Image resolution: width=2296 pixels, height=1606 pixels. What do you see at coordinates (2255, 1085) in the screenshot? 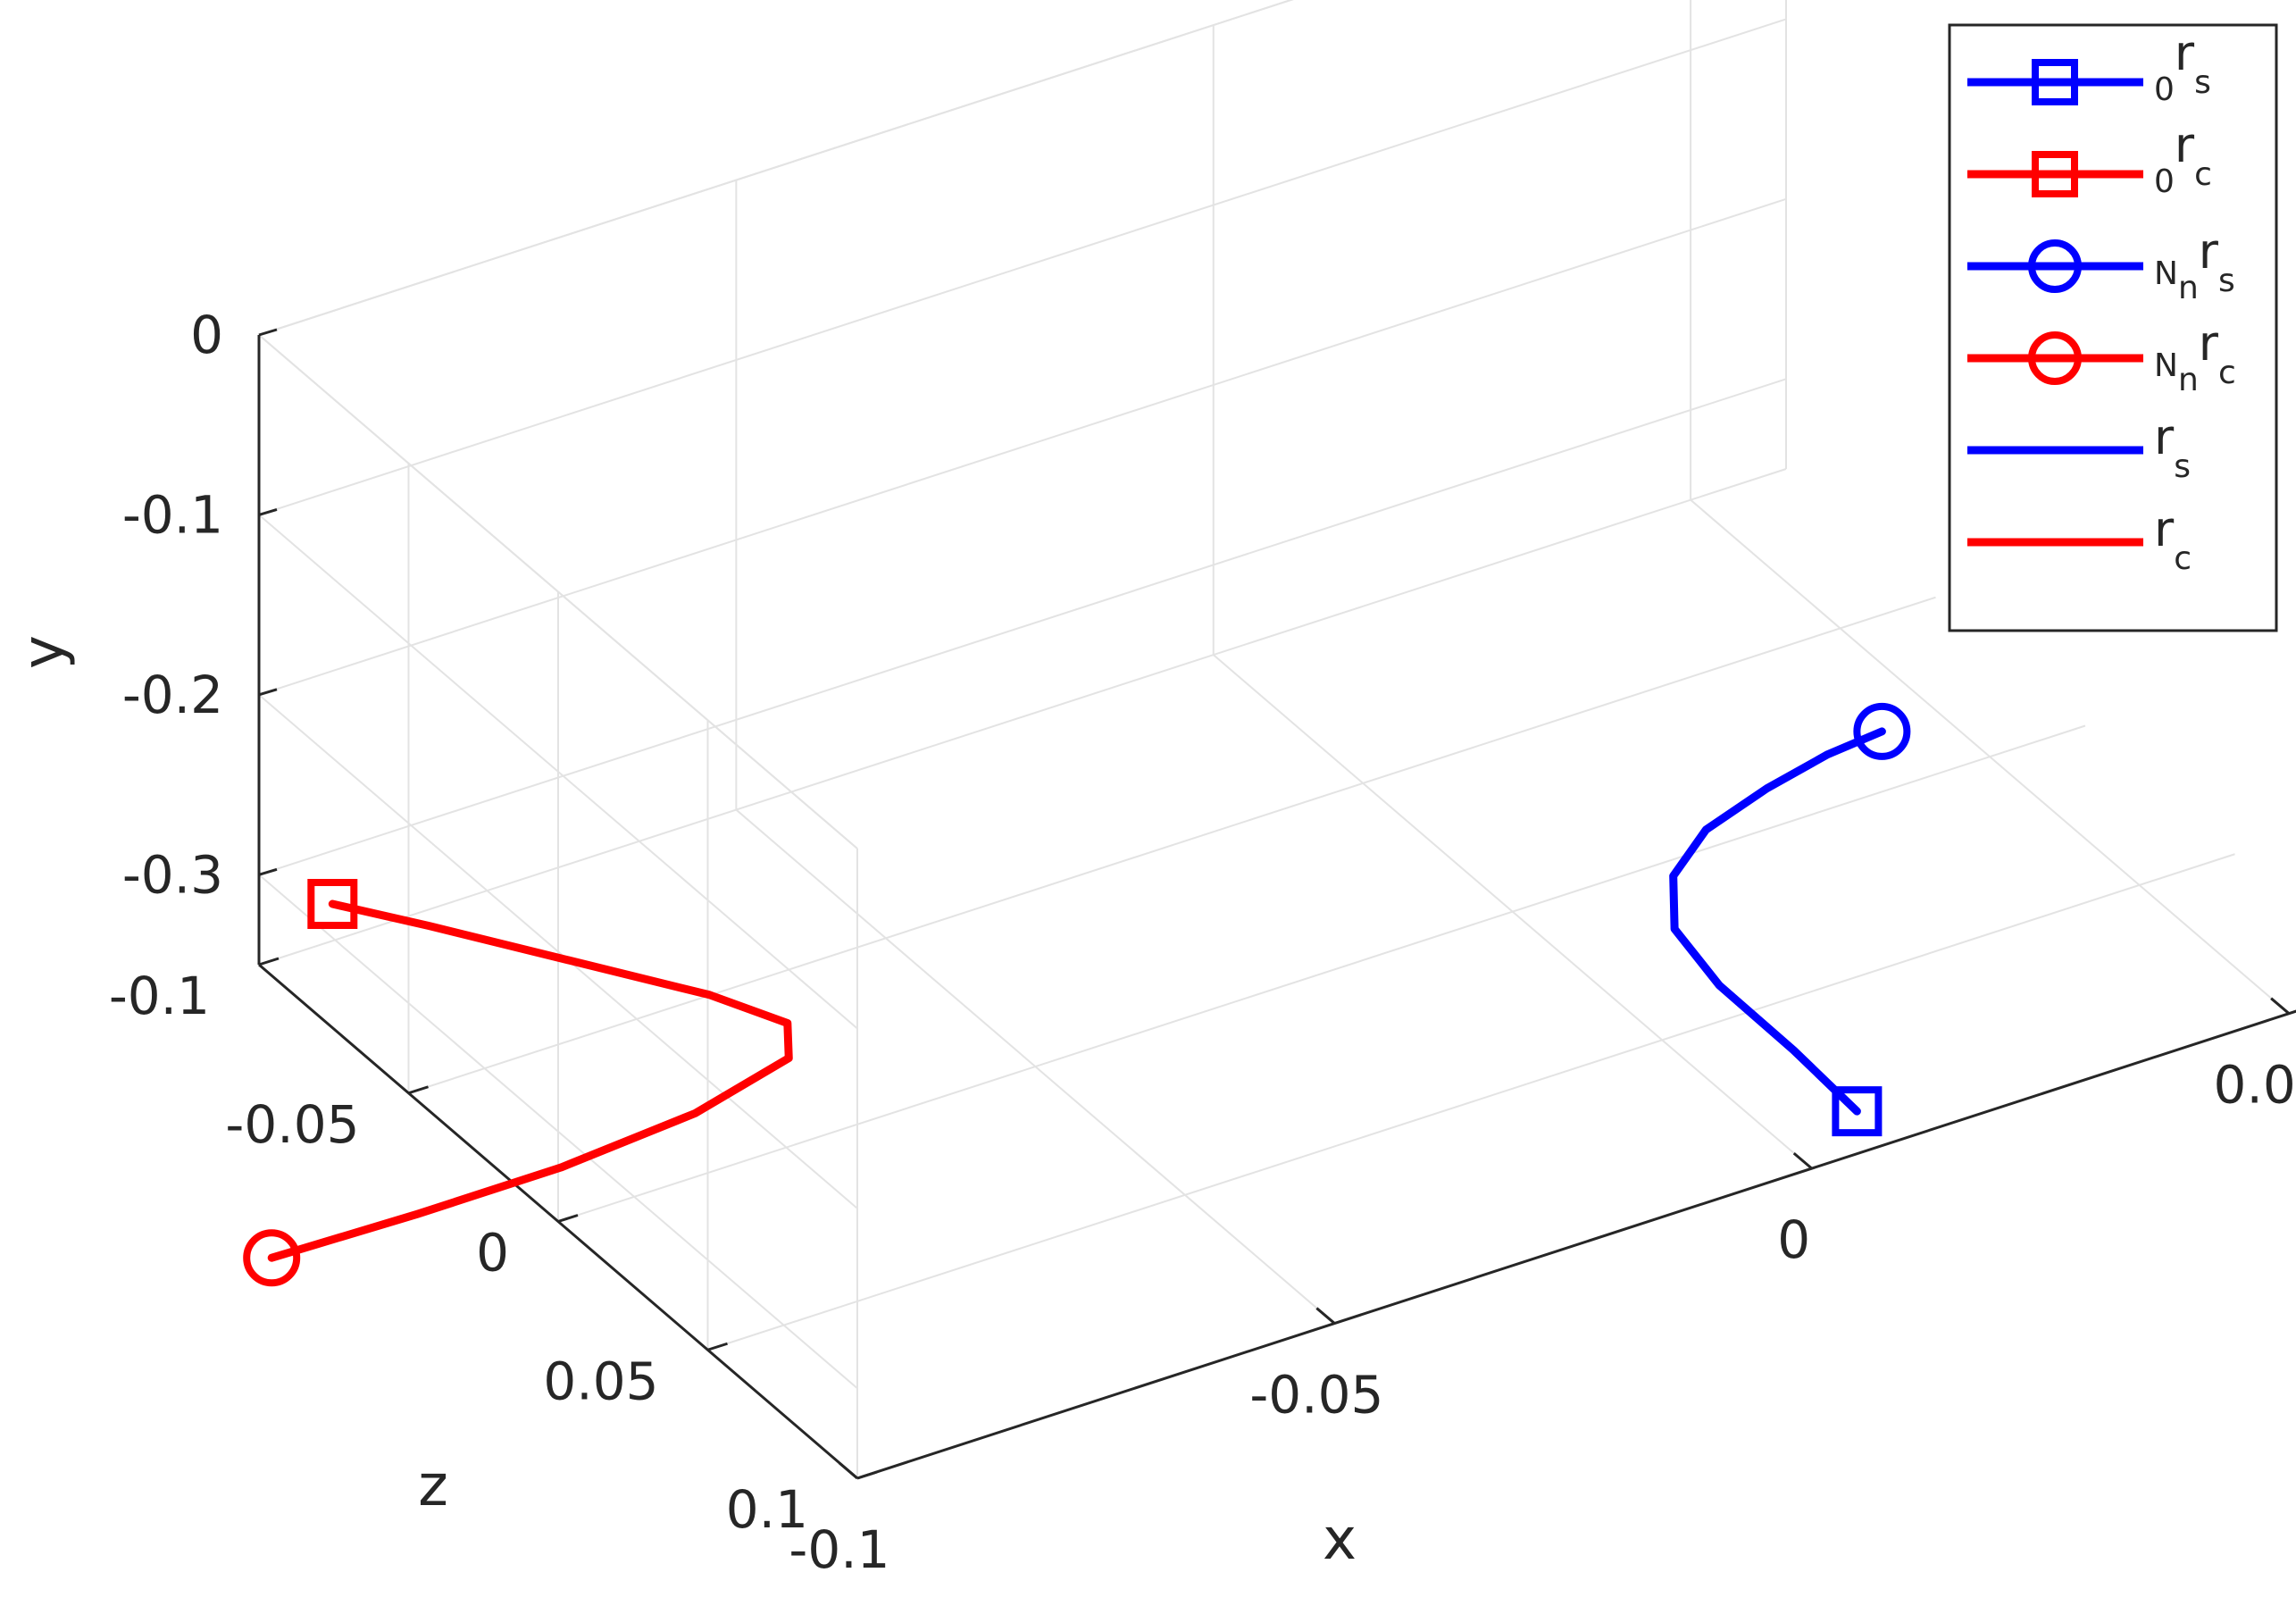
I see `x-tick-label: 0.05` at bounding box center [2255, 1085].